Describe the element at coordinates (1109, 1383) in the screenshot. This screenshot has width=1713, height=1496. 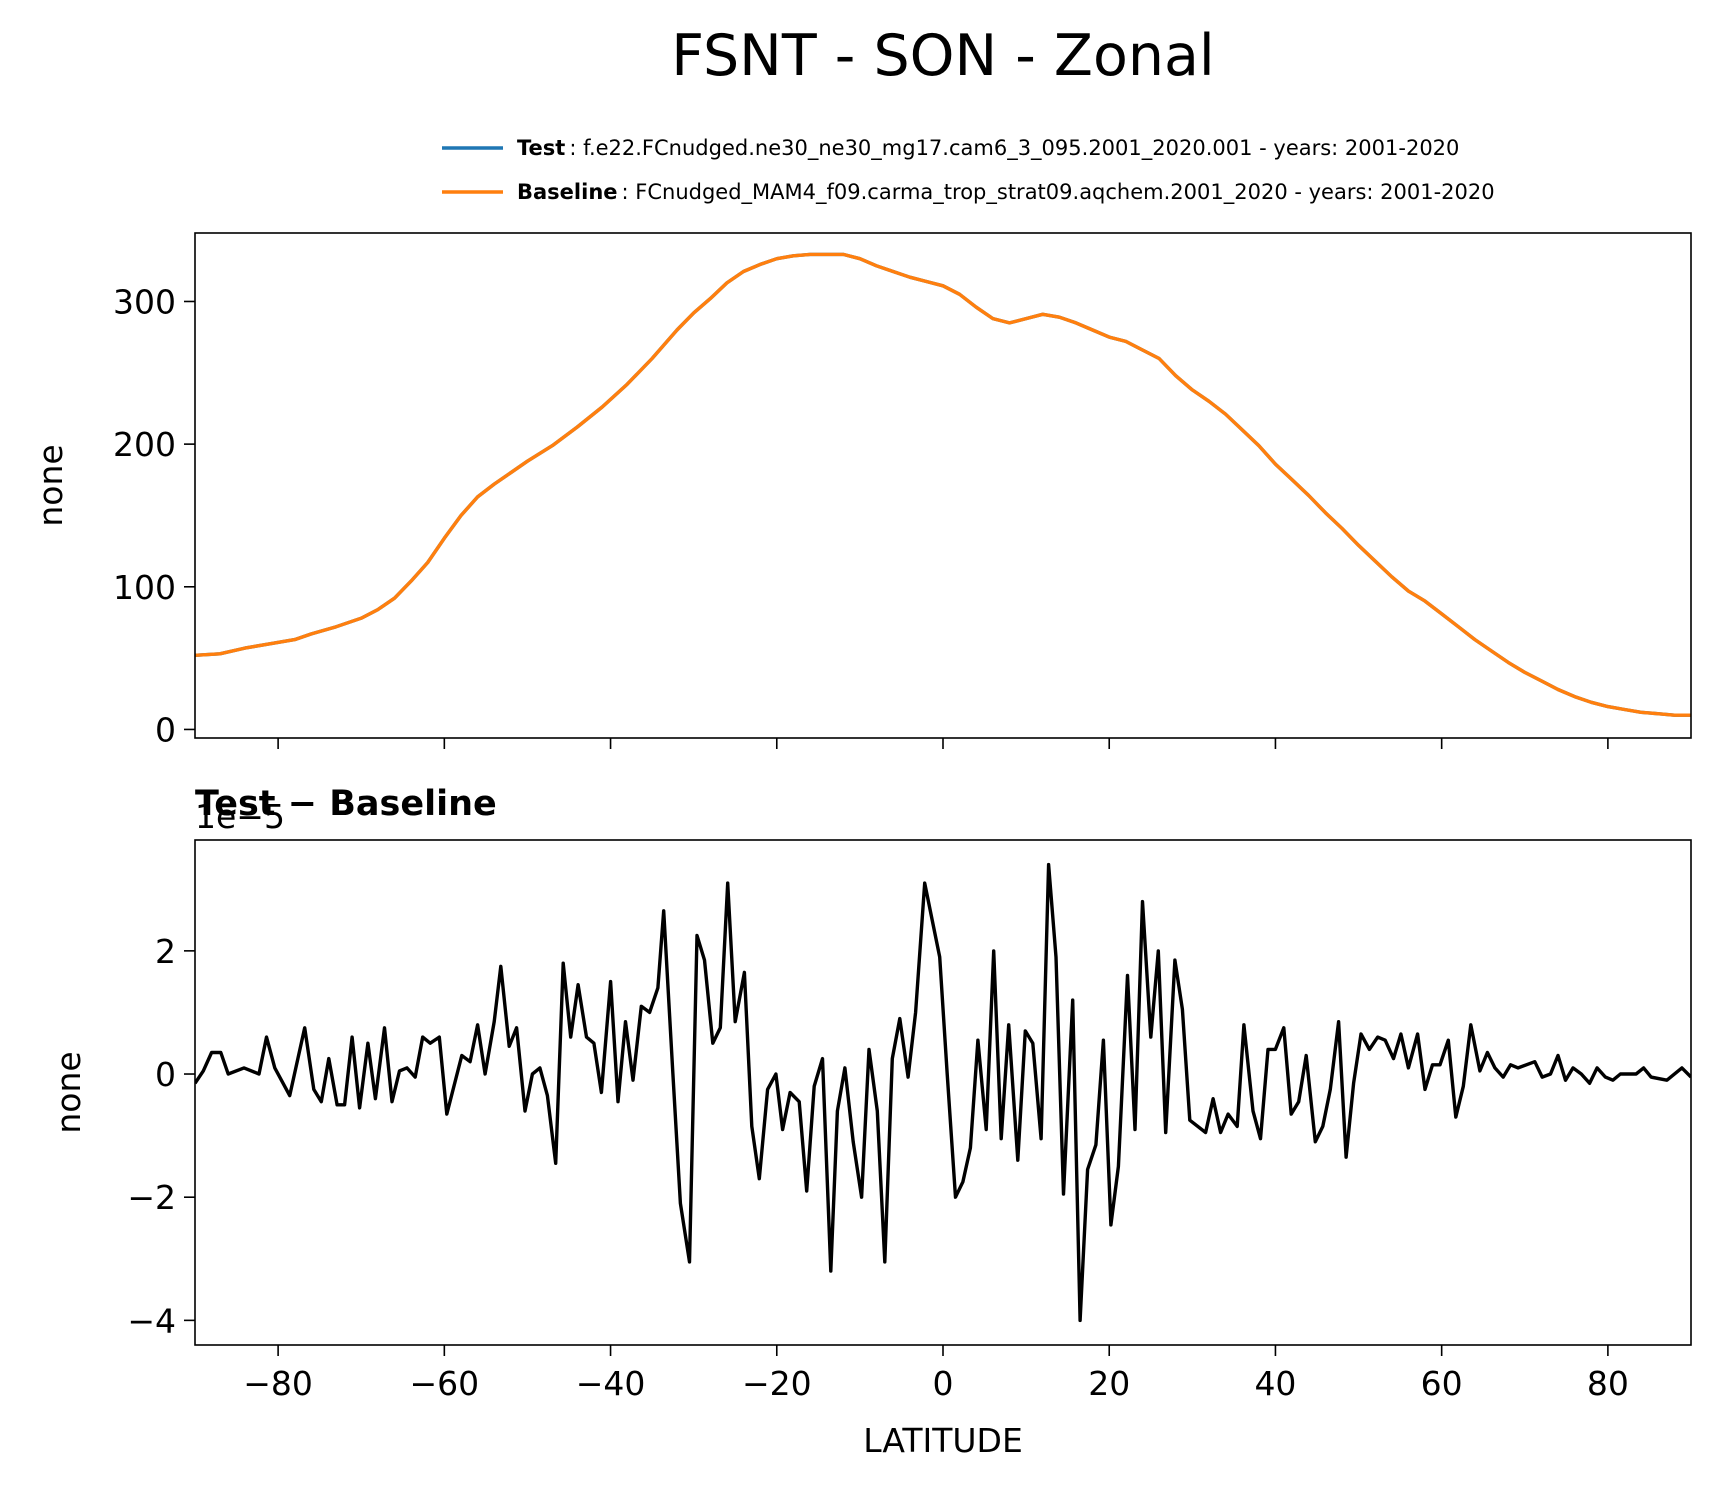
I see `x-tick-label: 20` at that location.